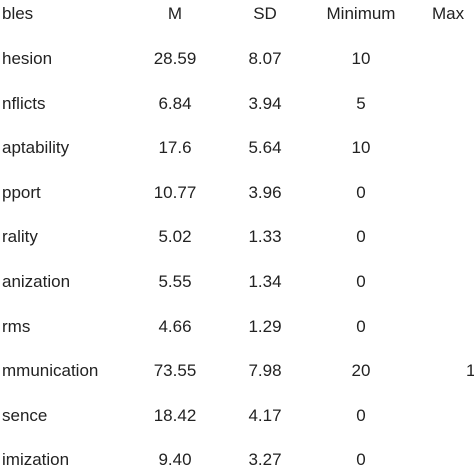 This screenshot has width=474, height=474. What do you see at coordinates (361, 371) in the screenshot?
I see `table-cell: 20` at bounding box center [361, 371].